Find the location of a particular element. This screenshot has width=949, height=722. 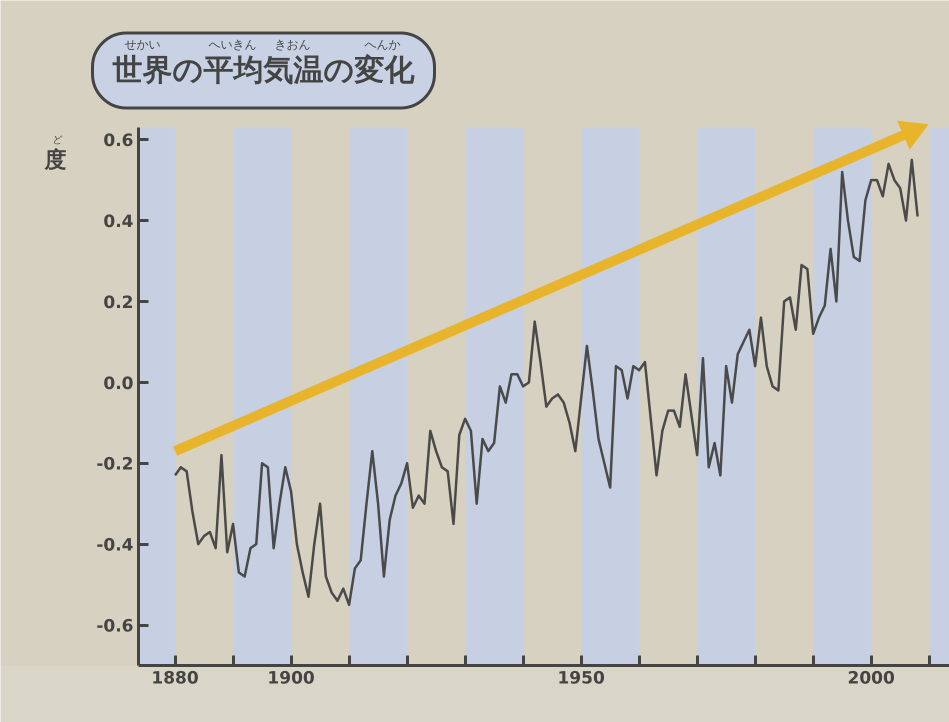

text: せかい is located at coordinates (142, 45).